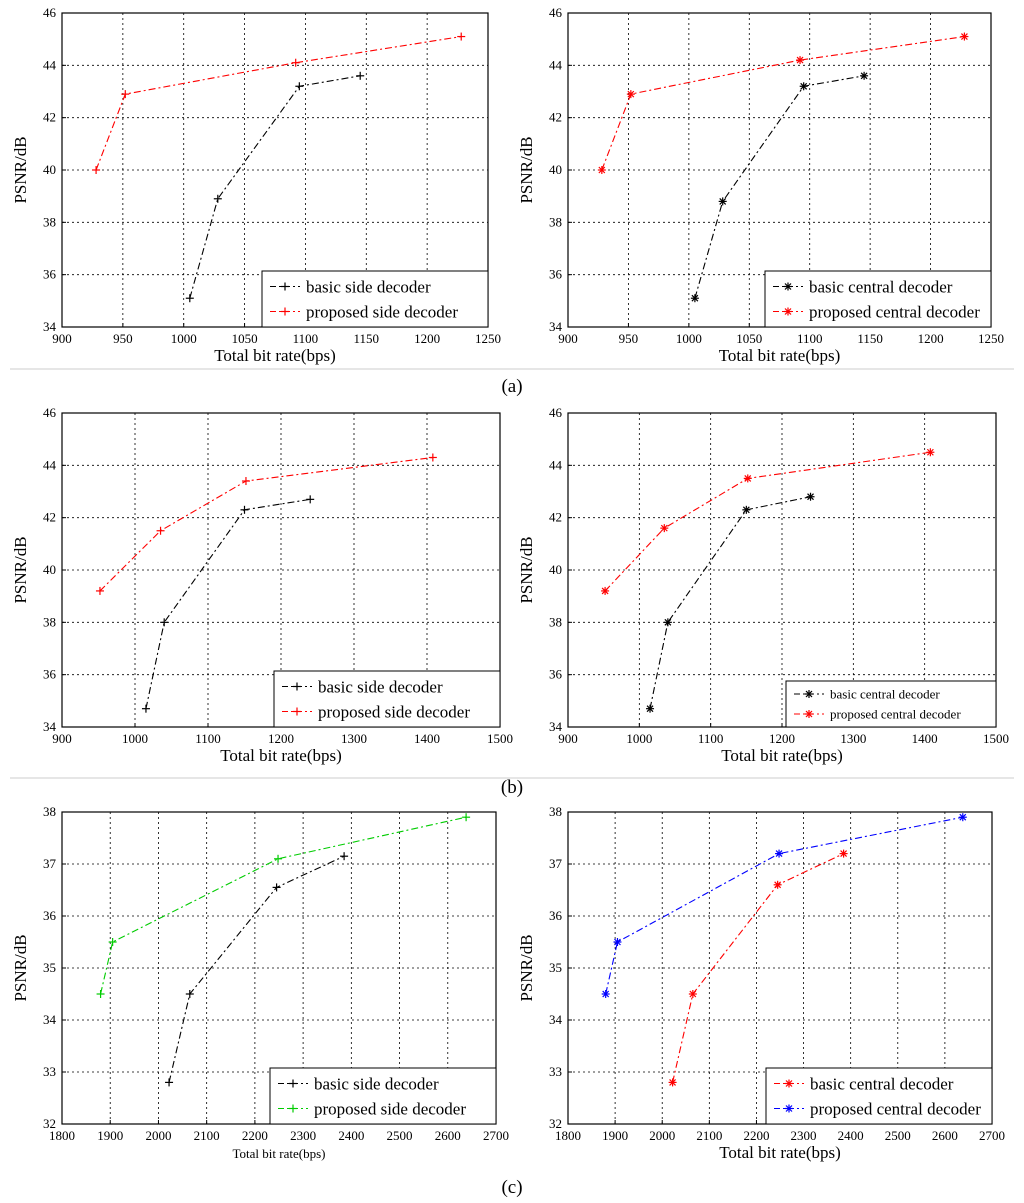  What do you see at coordinates (281, 738) in the screenshot?
I see `x-tick-label: 1200` at bounding box center [281, 738].